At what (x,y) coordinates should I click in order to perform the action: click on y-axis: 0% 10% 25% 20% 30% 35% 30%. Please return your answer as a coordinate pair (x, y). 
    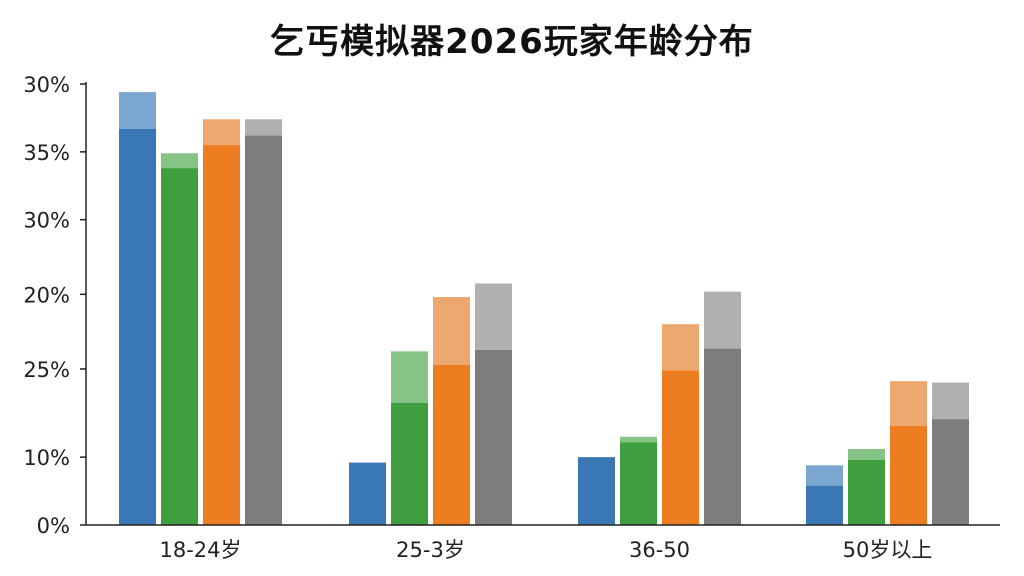
    Looking at the image, I should click on (55, 305).